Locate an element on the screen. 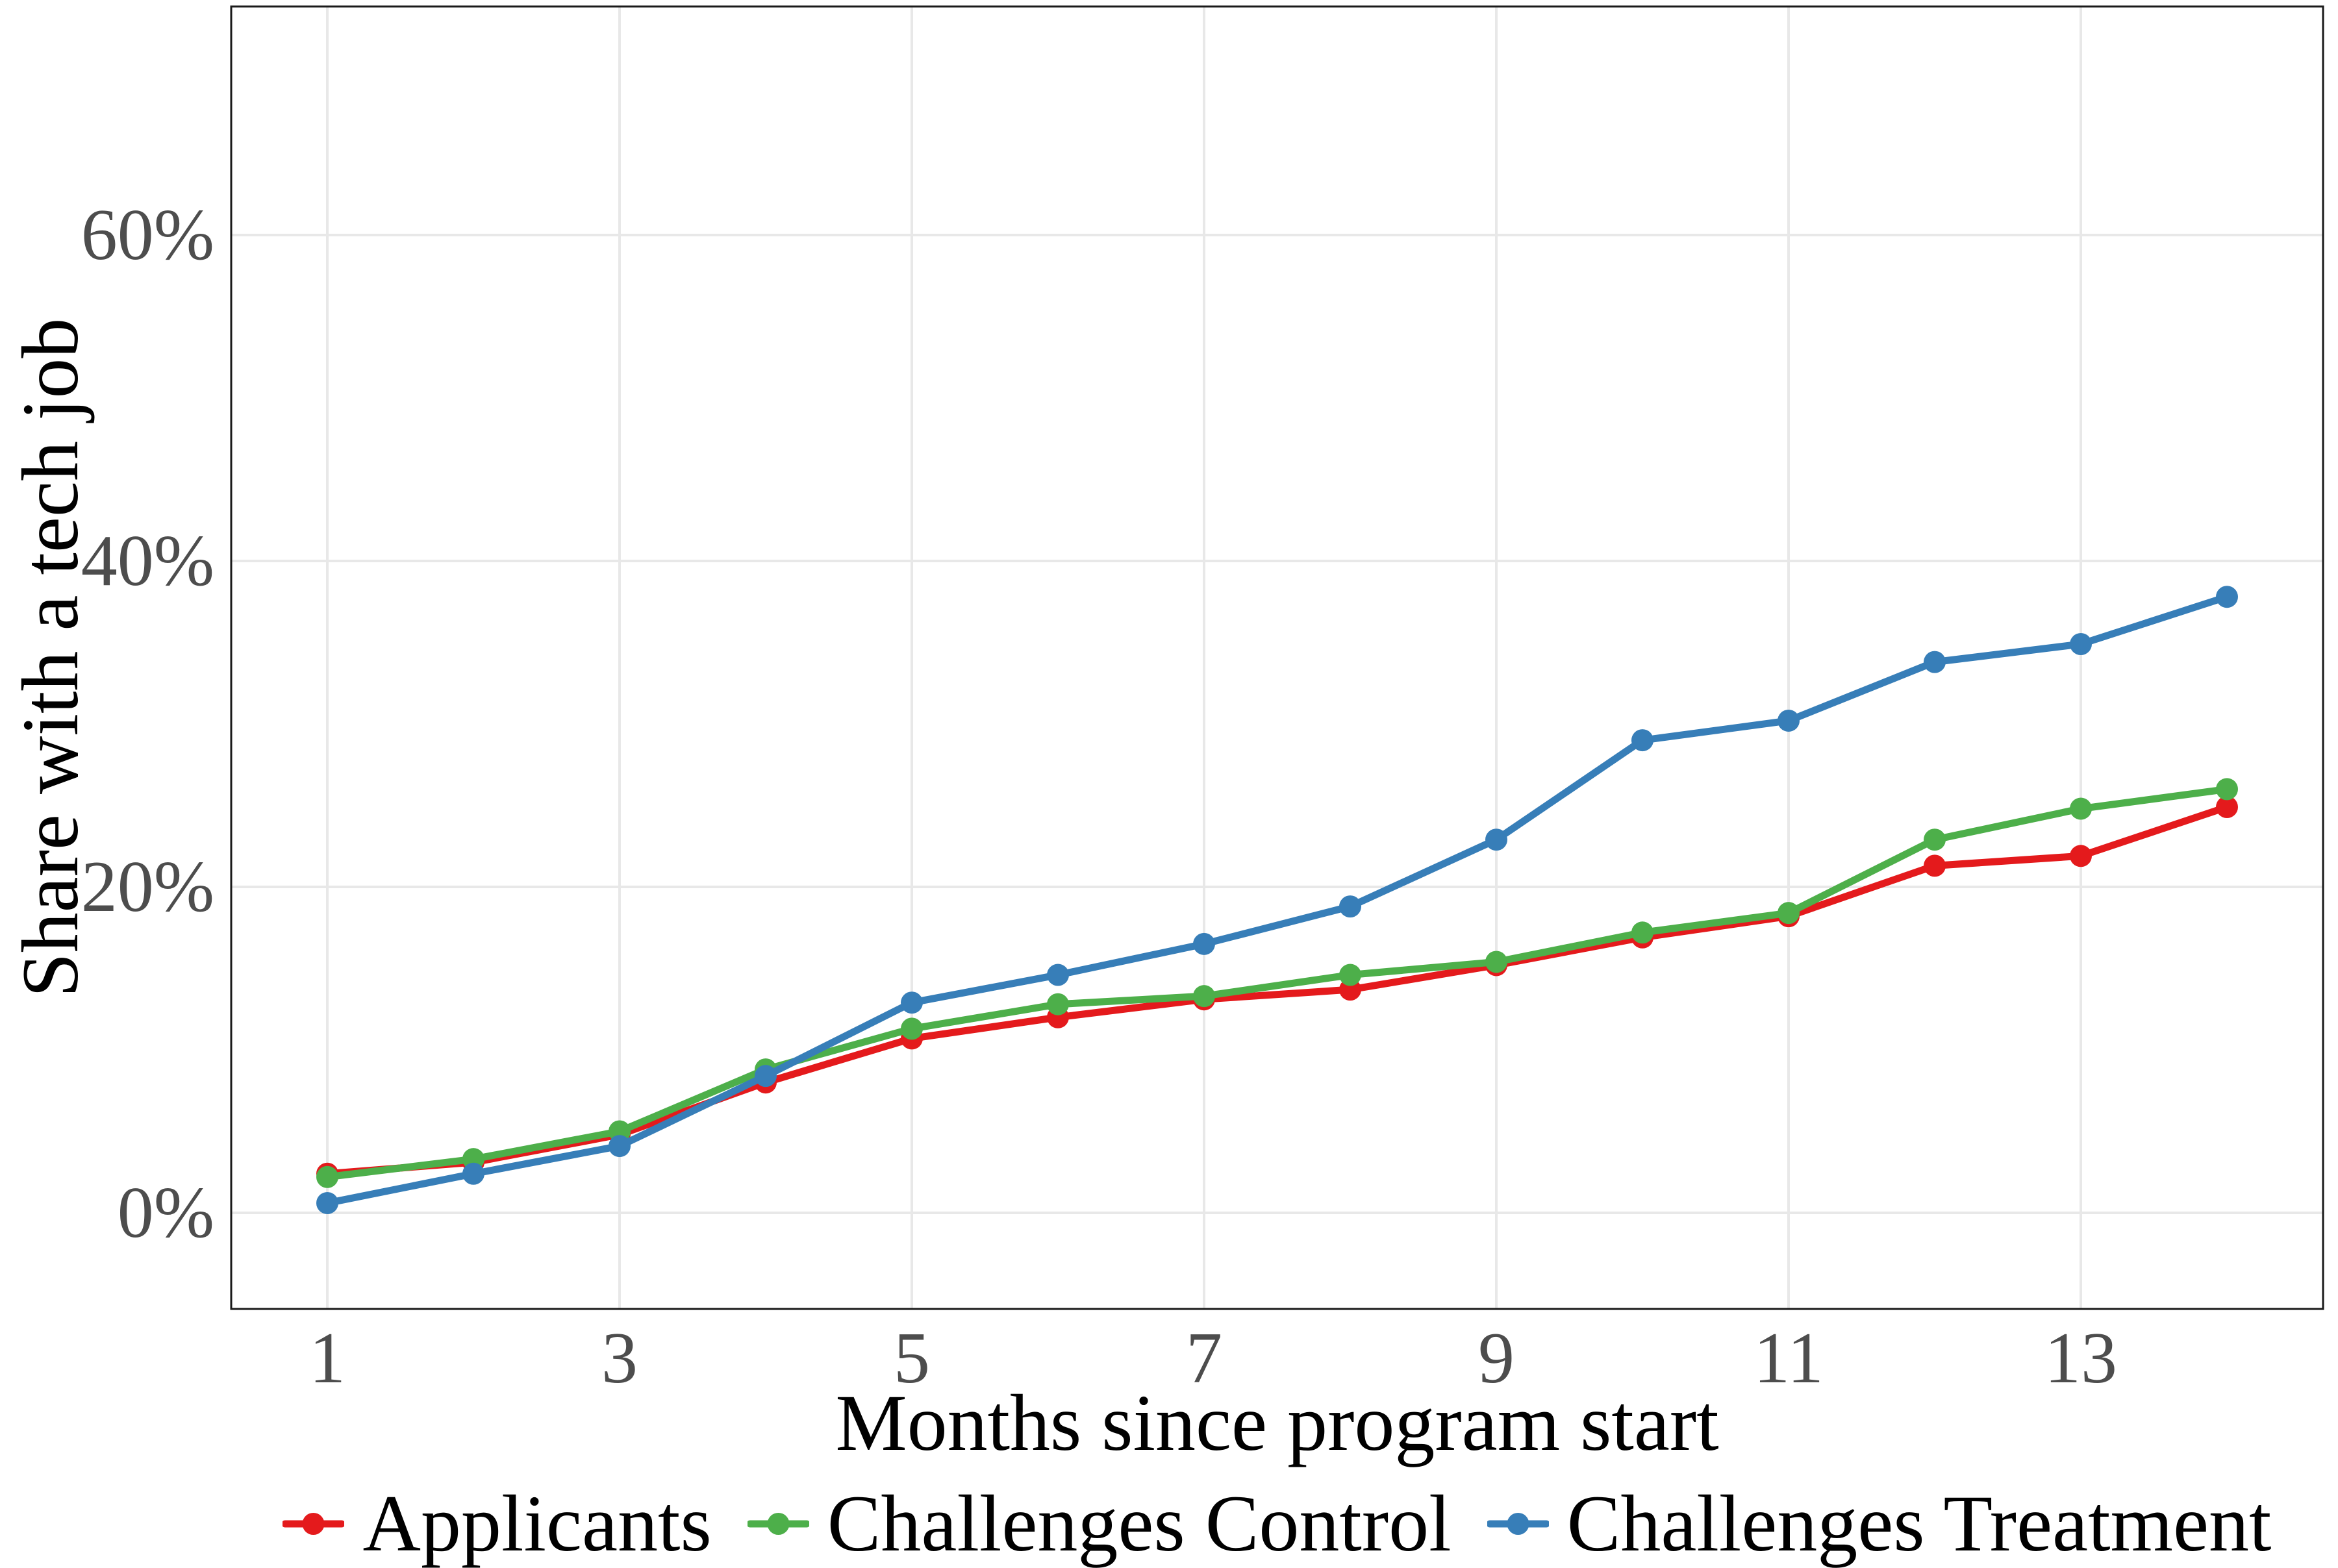 The image size is (2338, 1568). data-point-challenges-control-m9 is located at coordinates (1496, 962).